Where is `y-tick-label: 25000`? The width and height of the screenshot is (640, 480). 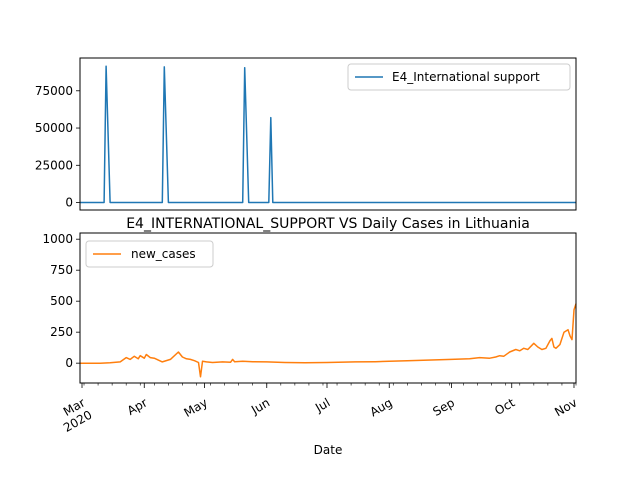
y-tick-label: 25000 is located at coordinates (54, 165).